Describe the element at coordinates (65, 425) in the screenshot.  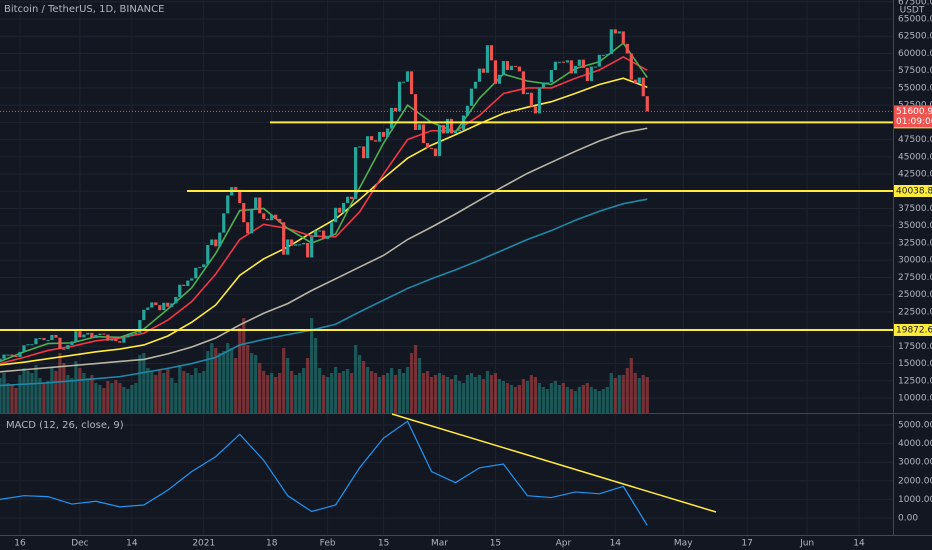
I see `macd-title: MACD (12, 26, close, 9)` at that location.